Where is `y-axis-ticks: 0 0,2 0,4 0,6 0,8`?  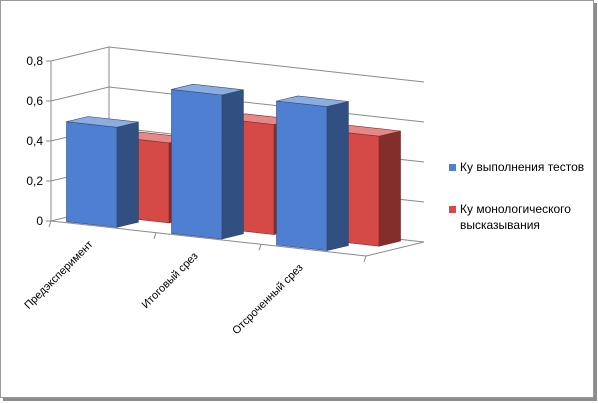
y-axis-ticks: 0 0,2 0,4 0,6 0,8 is located at coordinates (38, 141).